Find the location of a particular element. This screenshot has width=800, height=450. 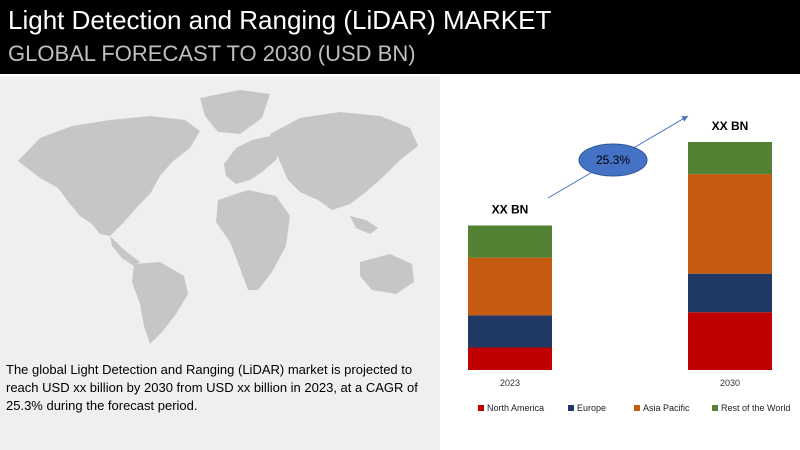

page-subtitle: GLOBAL FORECAST TO 2030 (USD BN) is located at coordinates (212, 53).